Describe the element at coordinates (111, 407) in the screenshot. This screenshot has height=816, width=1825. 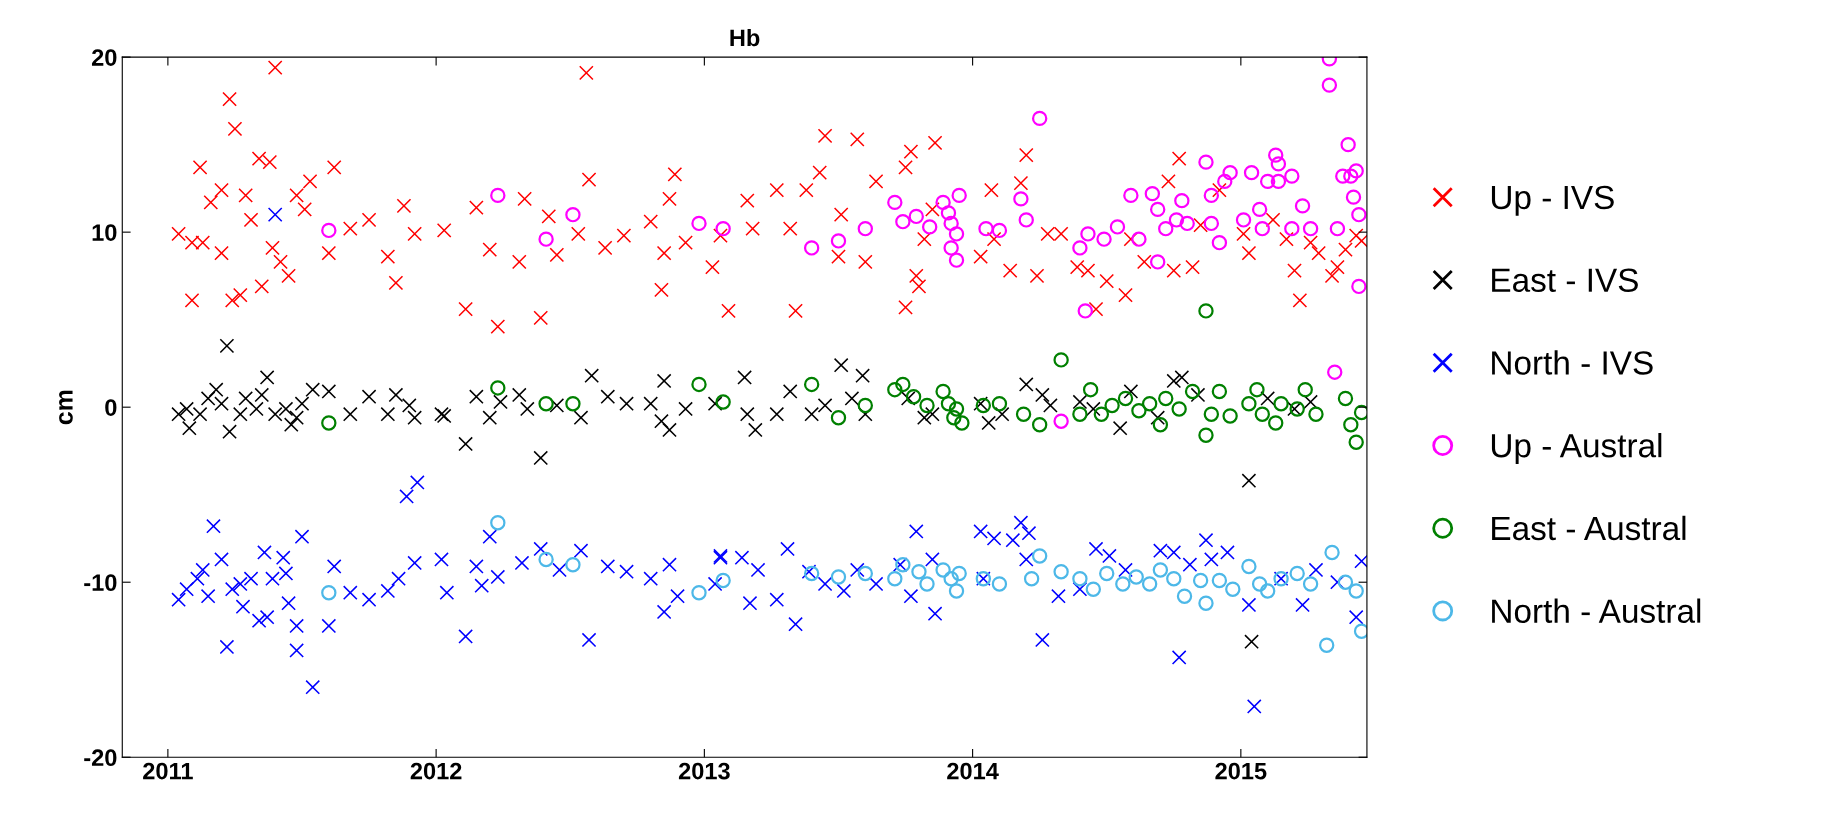
I see `y-tick-label: 0` at that location.